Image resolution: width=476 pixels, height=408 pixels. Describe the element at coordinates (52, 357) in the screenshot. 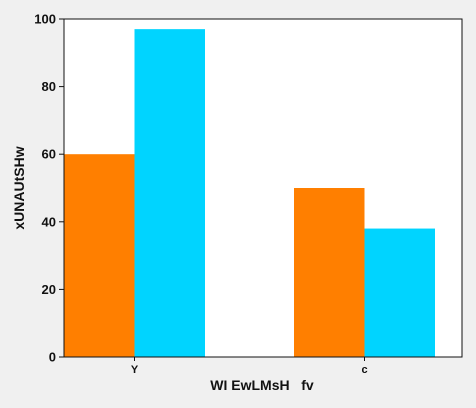

I see `y-tick-label-0: 0` at that location.